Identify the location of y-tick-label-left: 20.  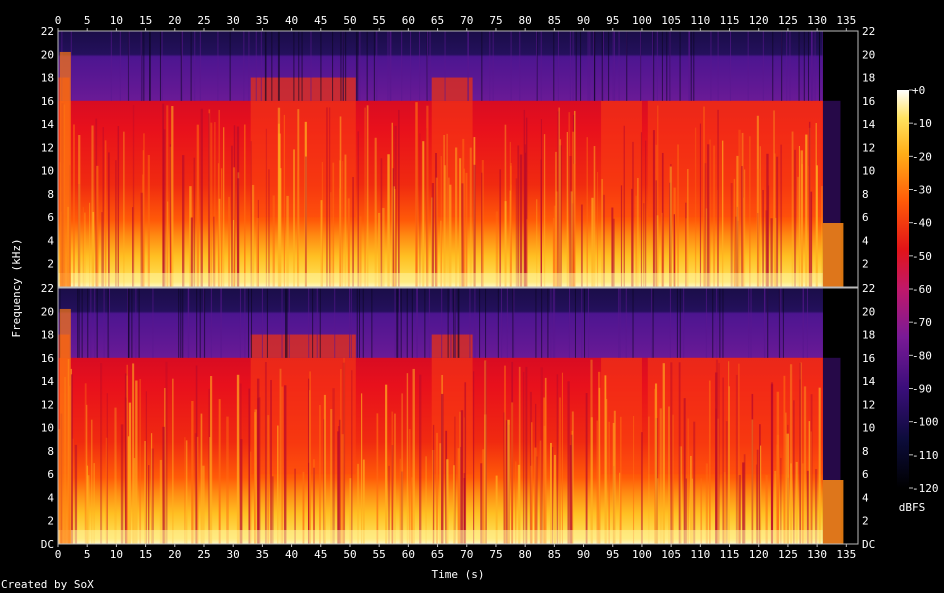
(47, 311).